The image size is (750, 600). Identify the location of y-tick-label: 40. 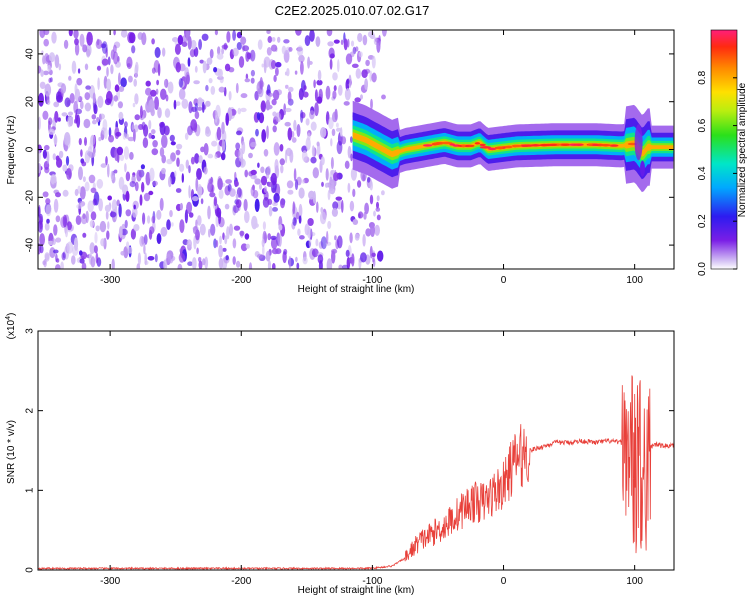
(30, 54).